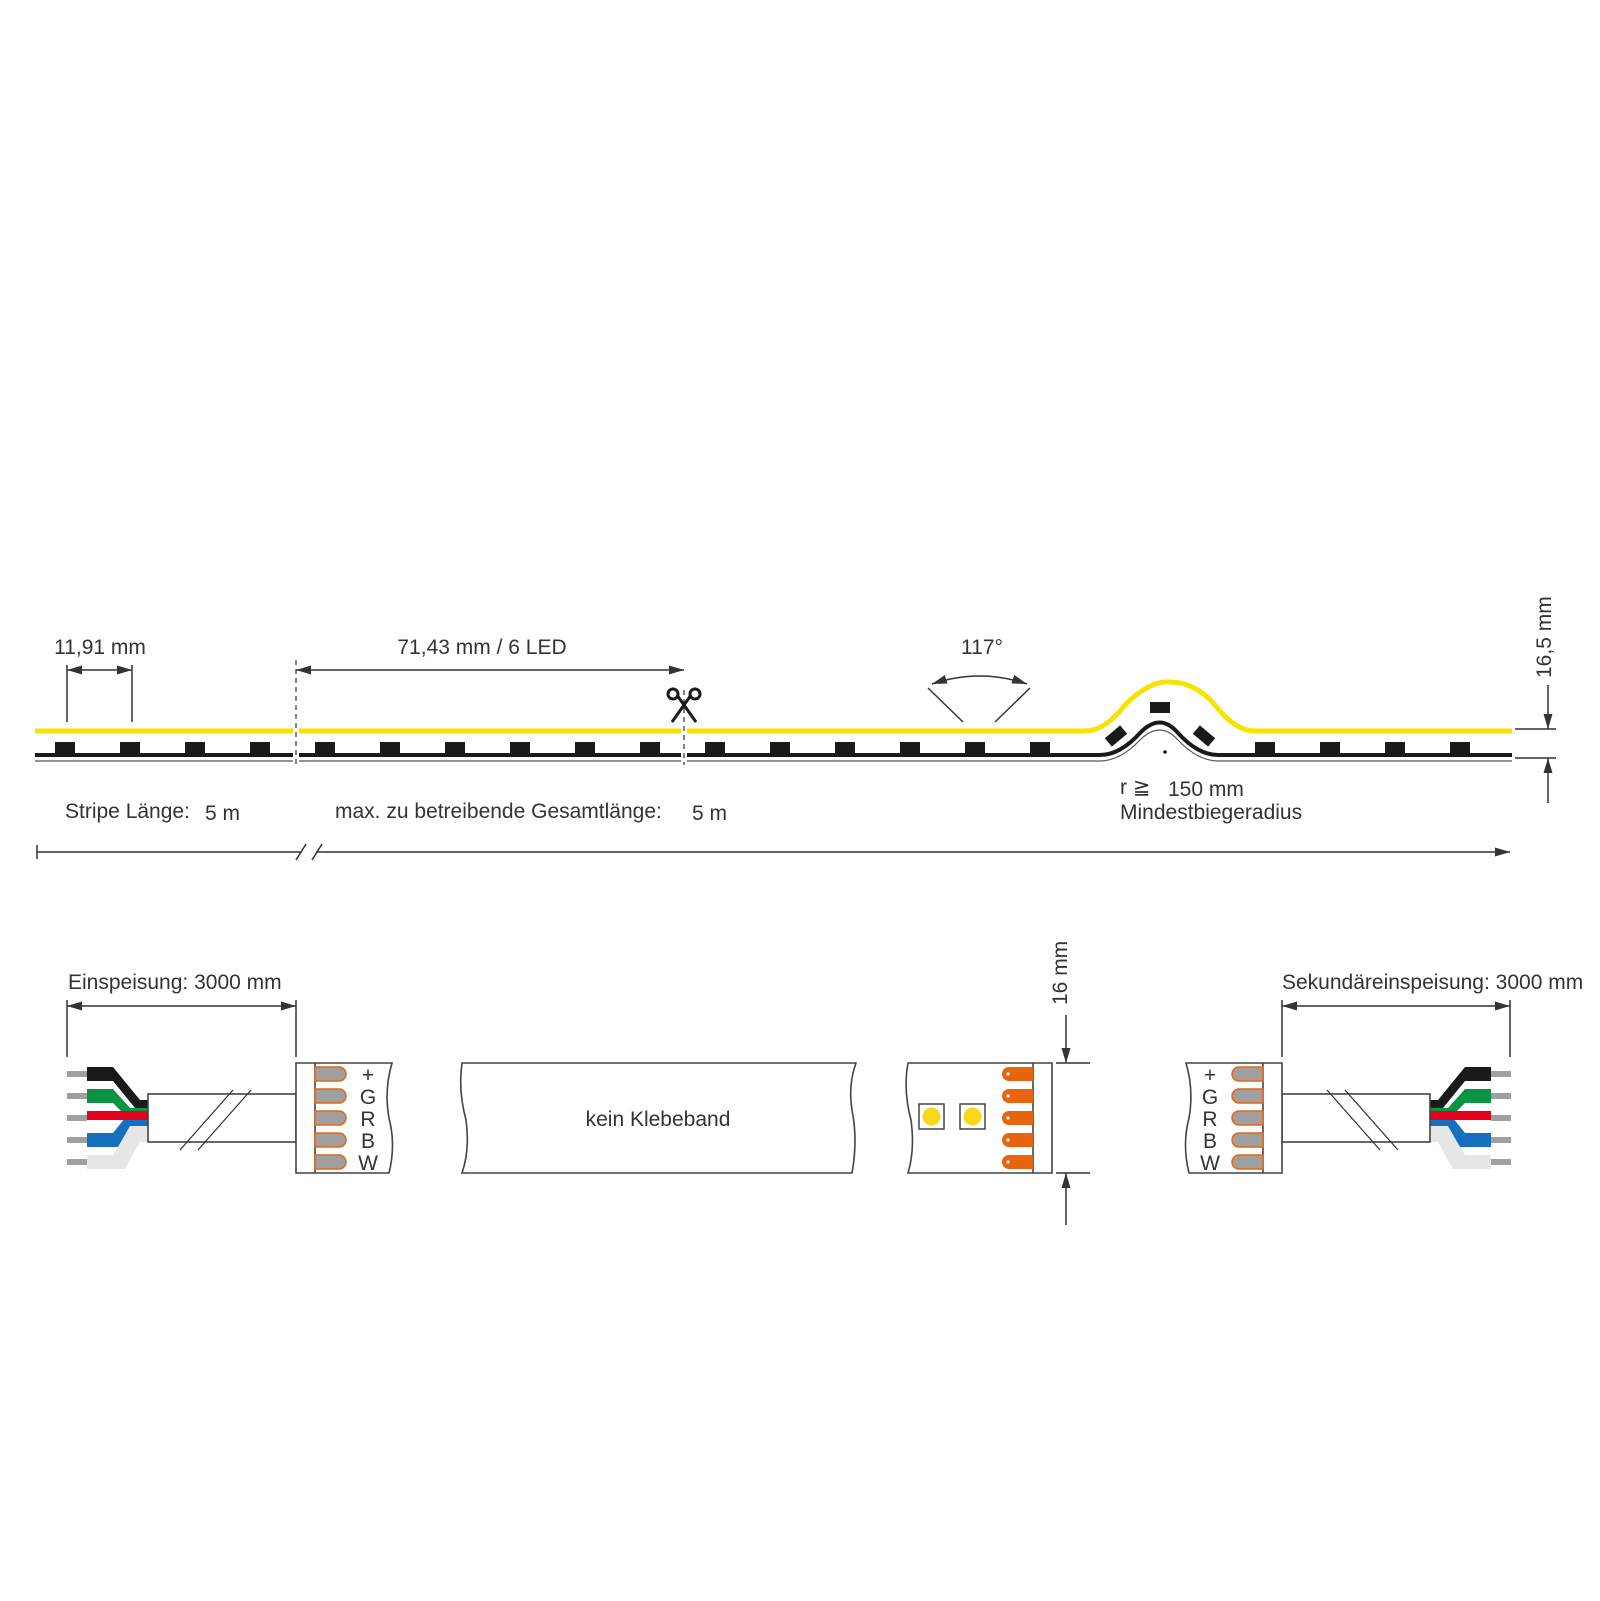  Describe the element at coordinates (982, 647) in the screenshot. I see `beam-angle-label: 117°` at that location.